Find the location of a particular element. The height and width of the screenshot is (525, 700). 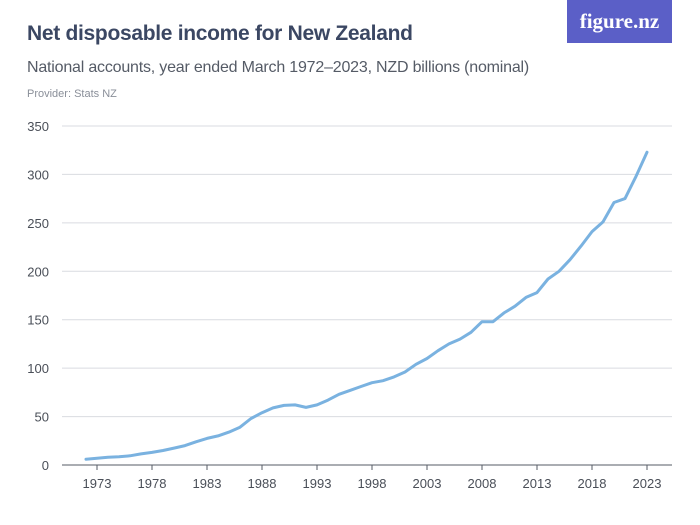

y-tick-label: 0 is located at coordinates (45, 465).